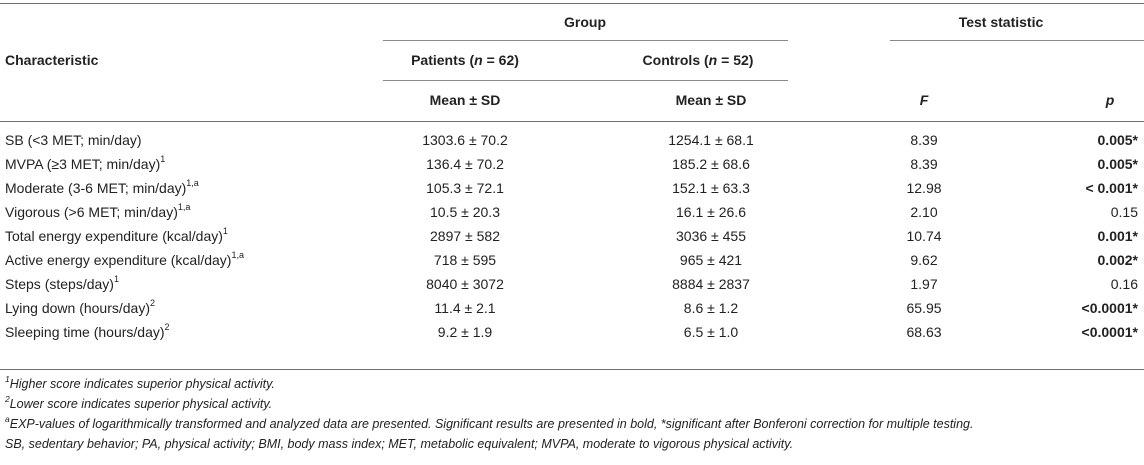  What do you see at coordinates (924, 284) in the screenshot?
I see `f-value: 1.97` at bounding box center [924, 284].